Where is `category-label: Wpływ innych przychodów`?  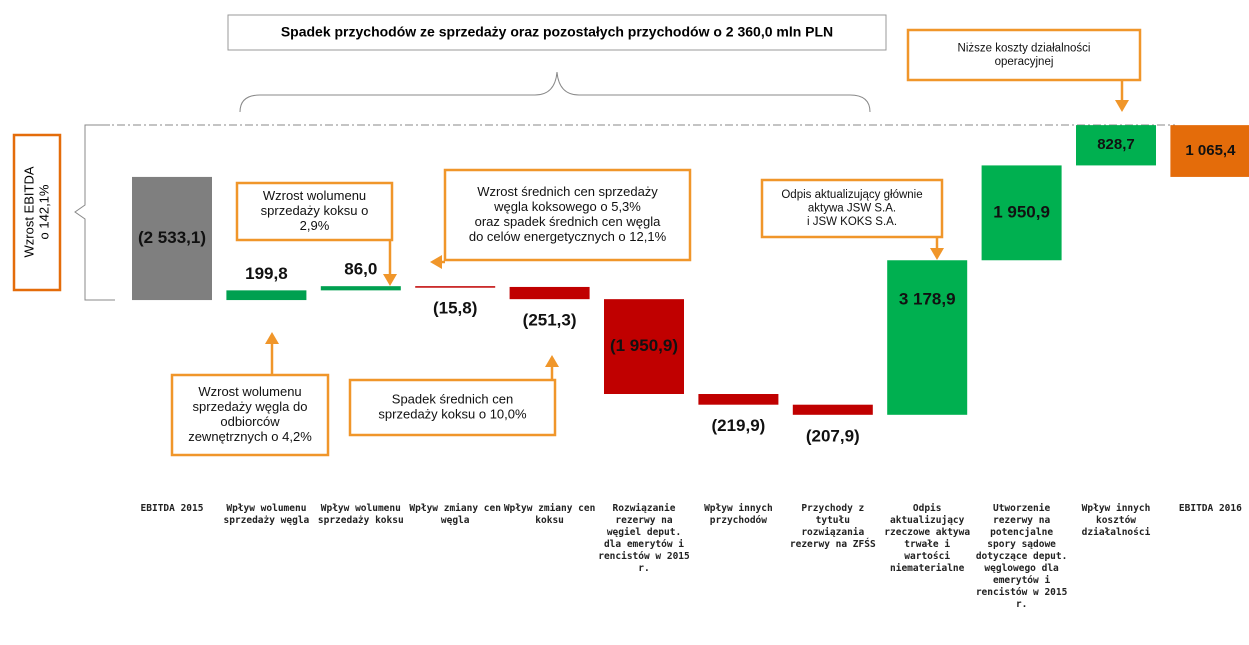
category-label: Wpływ innych przychodów is located at coordinates (738, 514).